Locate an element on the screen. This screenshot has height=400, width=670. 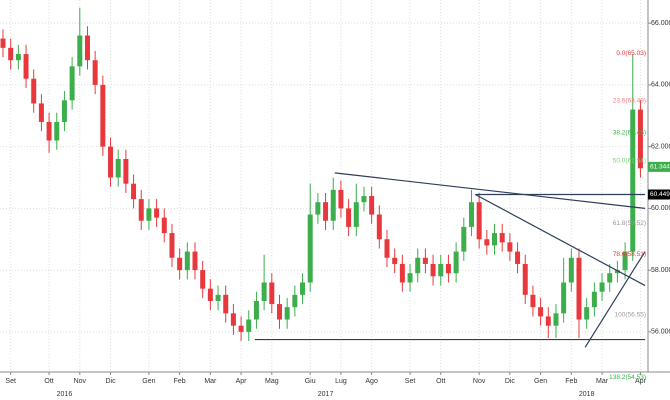
level-label: 78.6(58.51) is located at coordinates (629, 254).